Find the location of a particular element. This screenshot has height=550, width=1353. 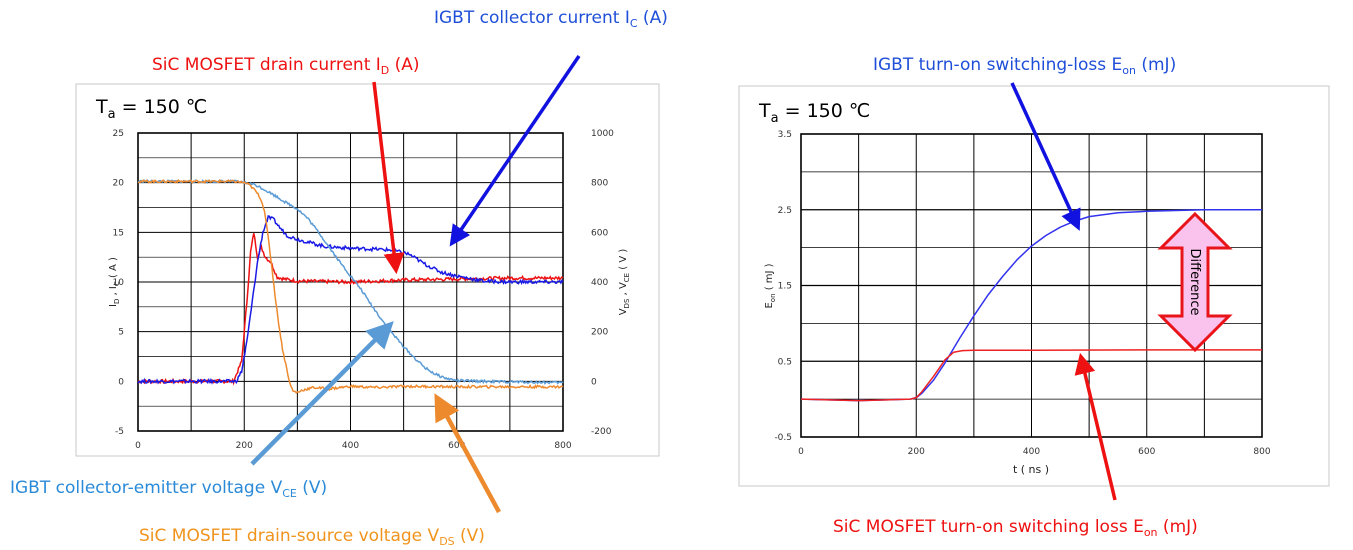

igbt-eon-pointer-arrow is located at coordinates (1045, 156).